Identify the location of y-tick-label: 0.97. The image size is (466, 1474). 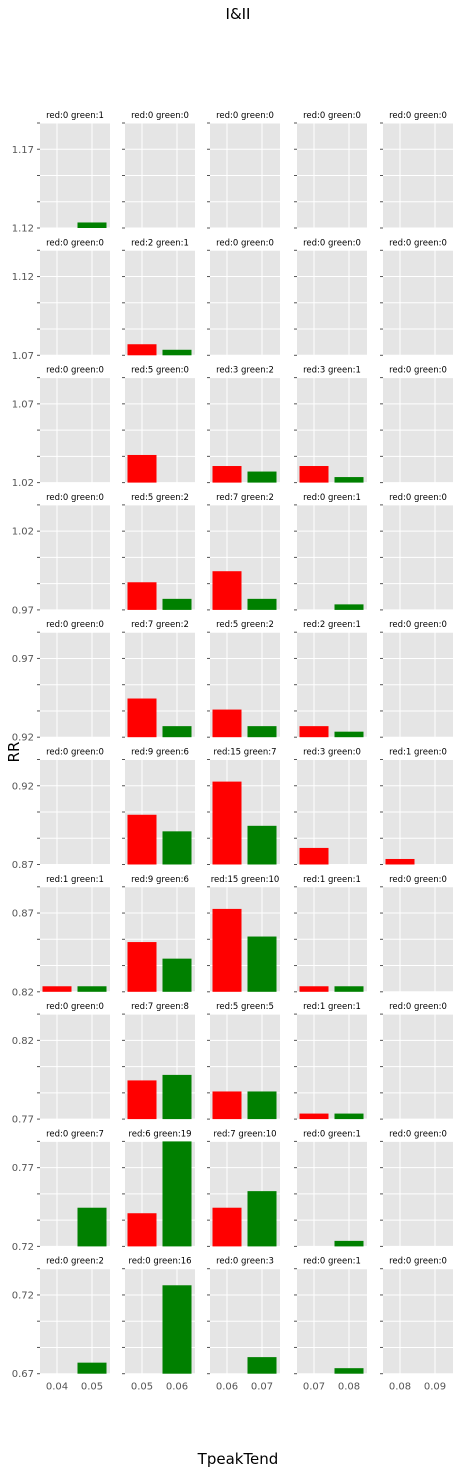
(23, 659).